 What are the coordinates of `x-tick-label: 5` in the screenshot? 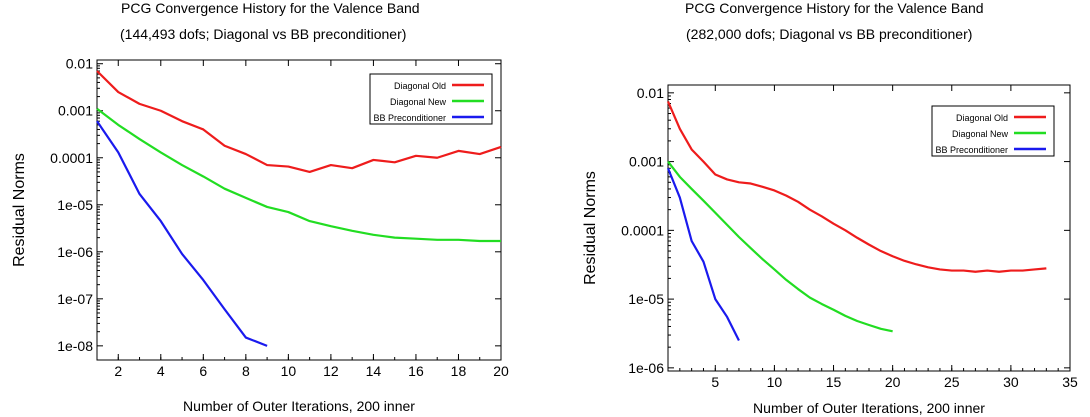 It's located at (715, 382).